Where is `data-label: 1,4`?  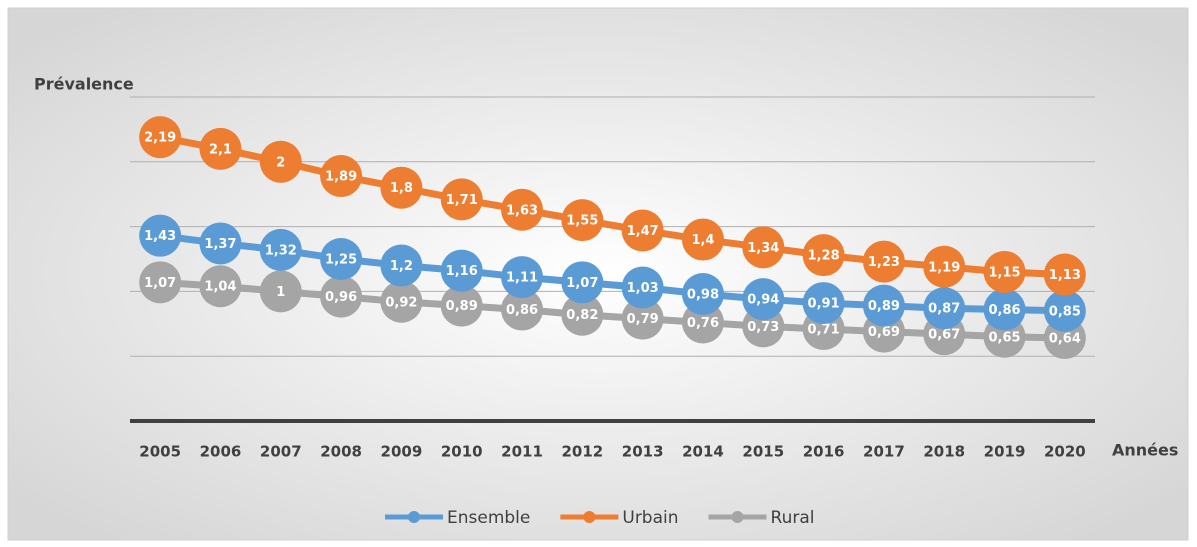 data-label: 1,4 is located at coordinates (702, 240).